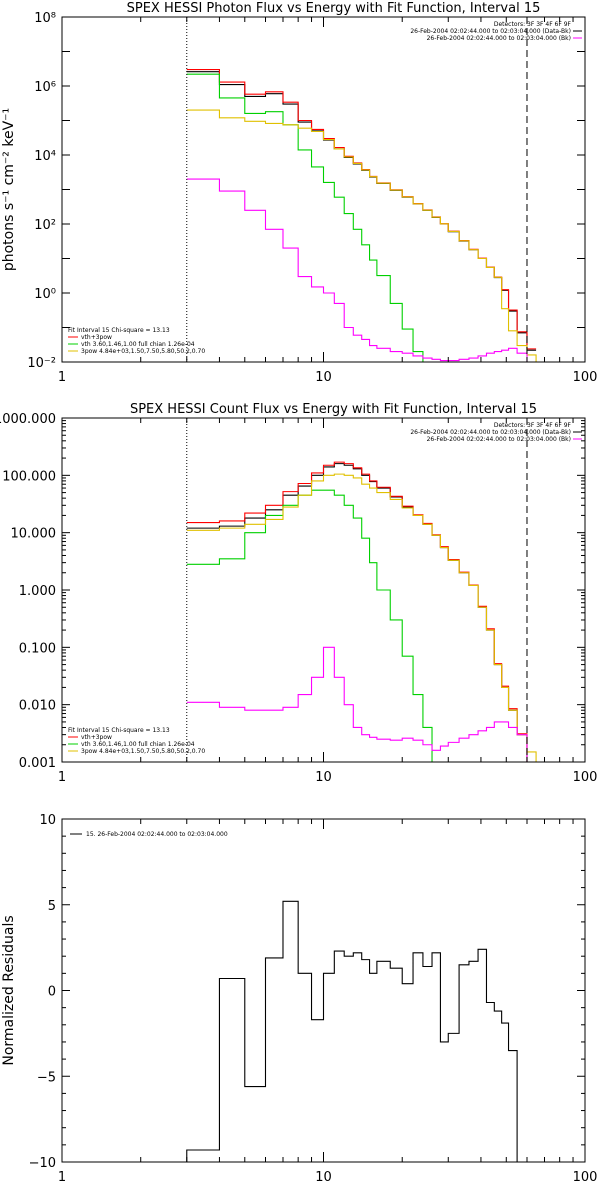 This screenshot has height=1200, width=600. What do you see at coordinates (37, 648) in the screenshot?
I see `y-tick-label: 0.100` at bounding box center [37, 648].